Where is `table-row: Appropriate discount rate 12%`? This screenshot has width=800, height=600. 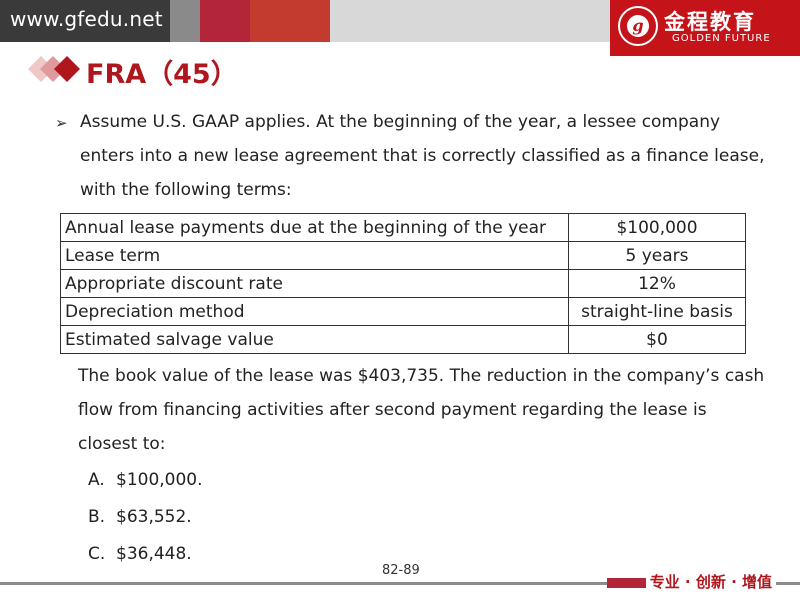
table-row: Appropriate discount rate 12% is located at coordinates (403, 283).